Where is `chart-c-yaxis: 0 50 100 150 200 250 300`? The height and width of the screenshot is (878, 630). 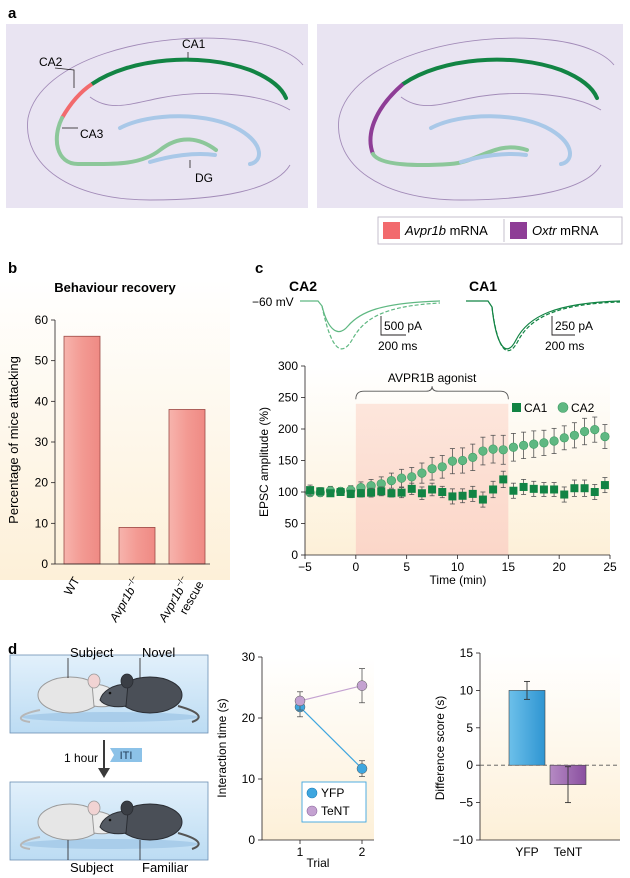
chart-c-yaxis: 0 50 100 150 200 250 300 is located at coordinates (292, 460).